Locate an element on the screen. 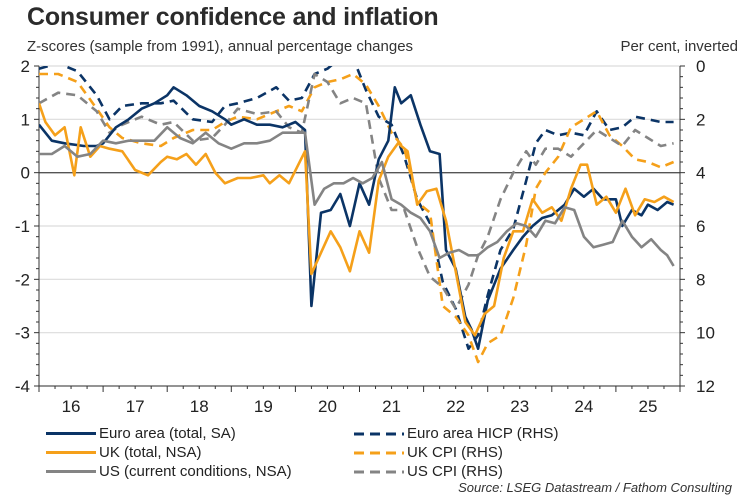  left-axis-tick-label: -4 is located at coordinates (22, 386).